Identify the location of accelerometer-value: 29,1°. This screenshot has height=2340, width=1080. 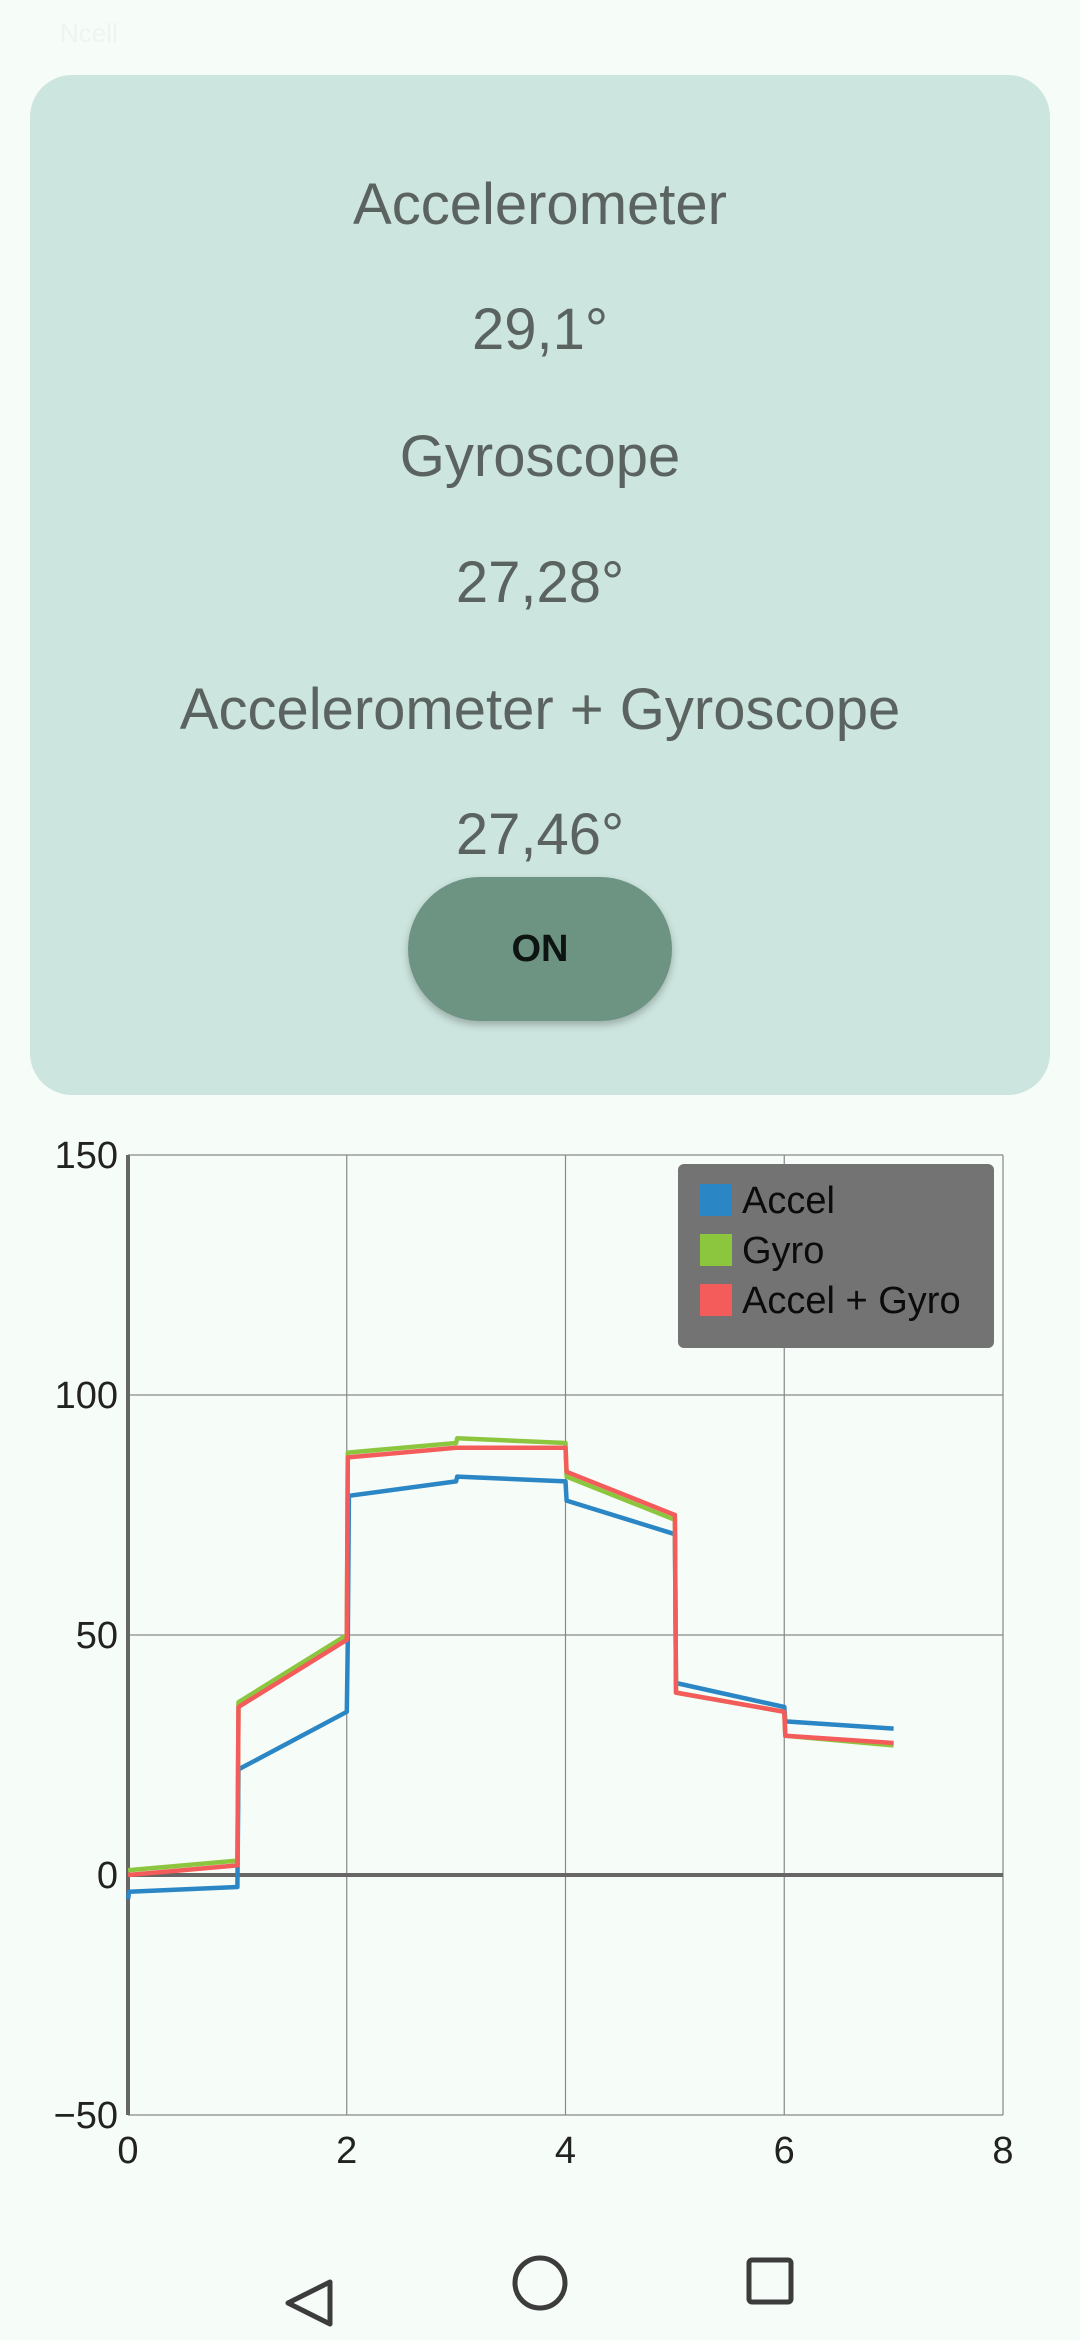
(540, 329).